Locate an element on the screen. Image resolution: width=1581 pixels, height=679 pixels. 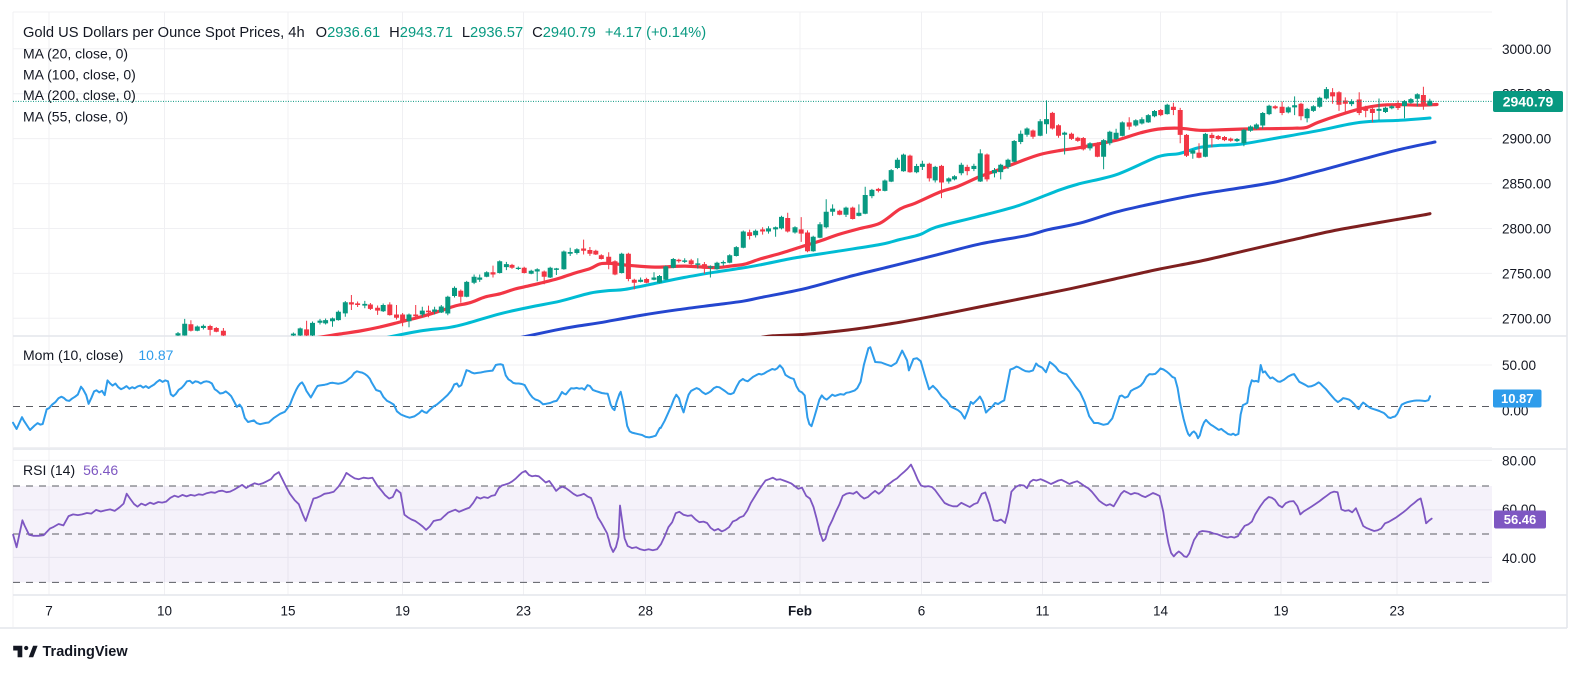
svg-text: MA (55, close, 0) is located at coordinates (75, 117).